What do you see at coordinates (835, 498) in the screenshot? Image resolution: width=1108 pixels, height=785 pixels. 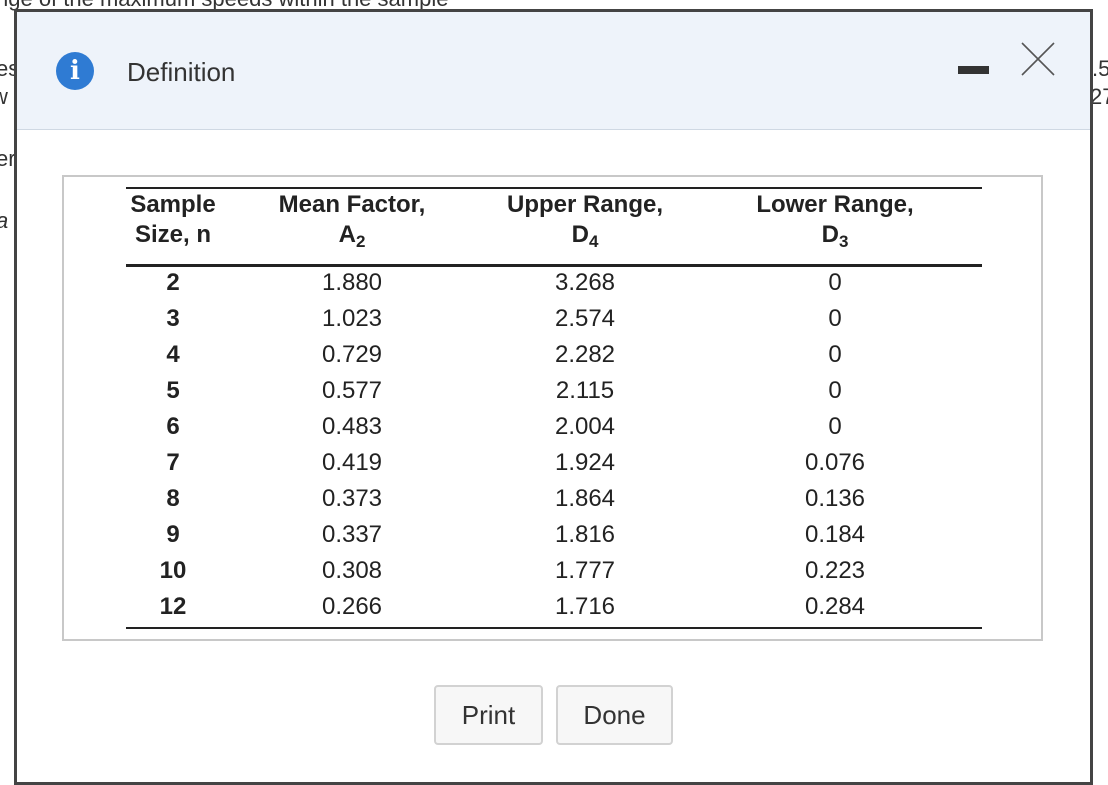 I see `table-cell: 0.136` at bounding box center [835, 498].